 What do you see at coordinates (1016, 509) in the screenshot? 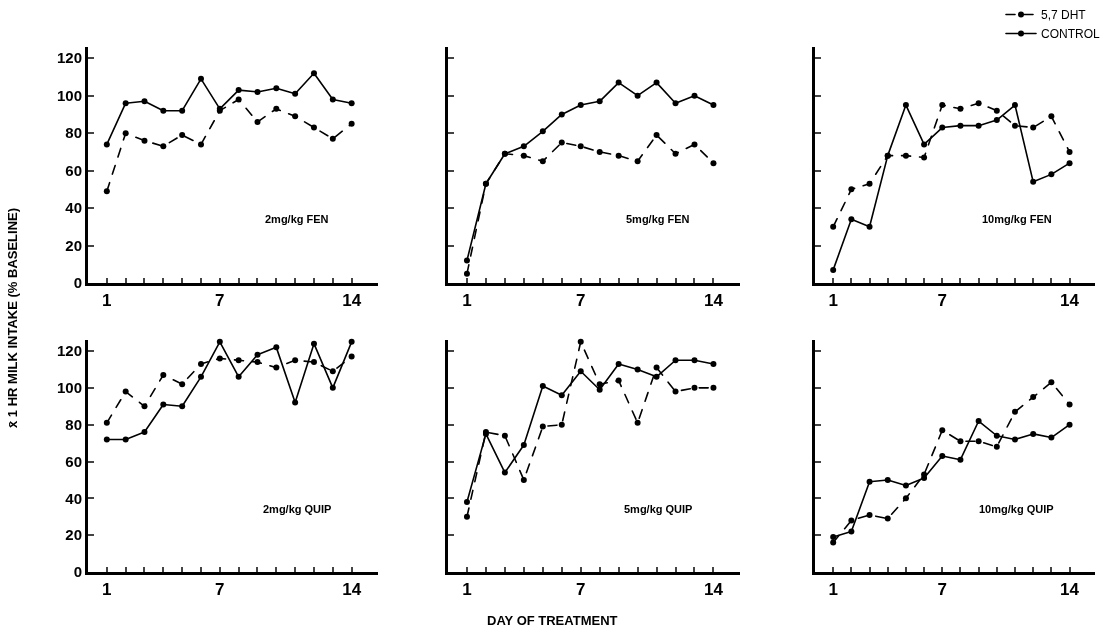
I see `annotation: 10mg/kg QUIP` at bounding box center [1016, 509].